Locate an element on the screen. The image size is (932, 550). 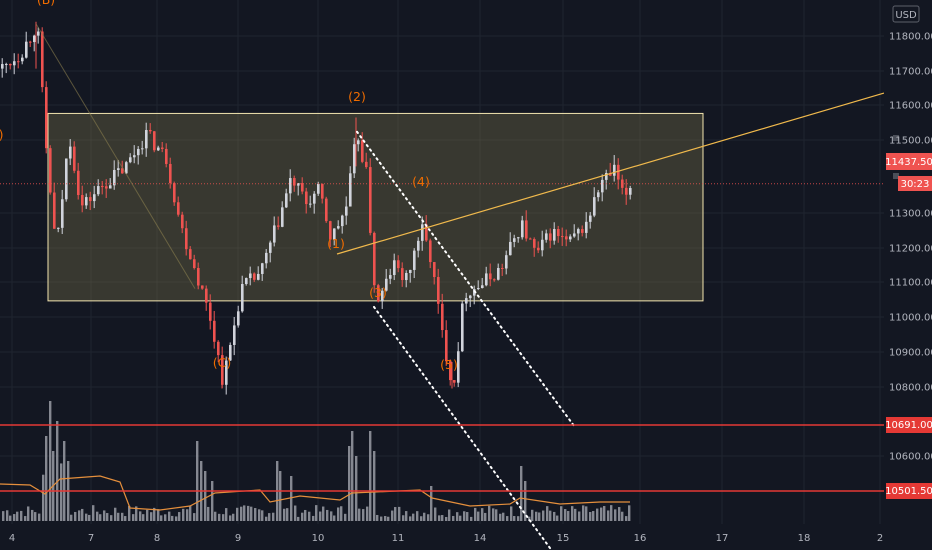
x-tick-label: 4 is located at coordinates (12, 538).